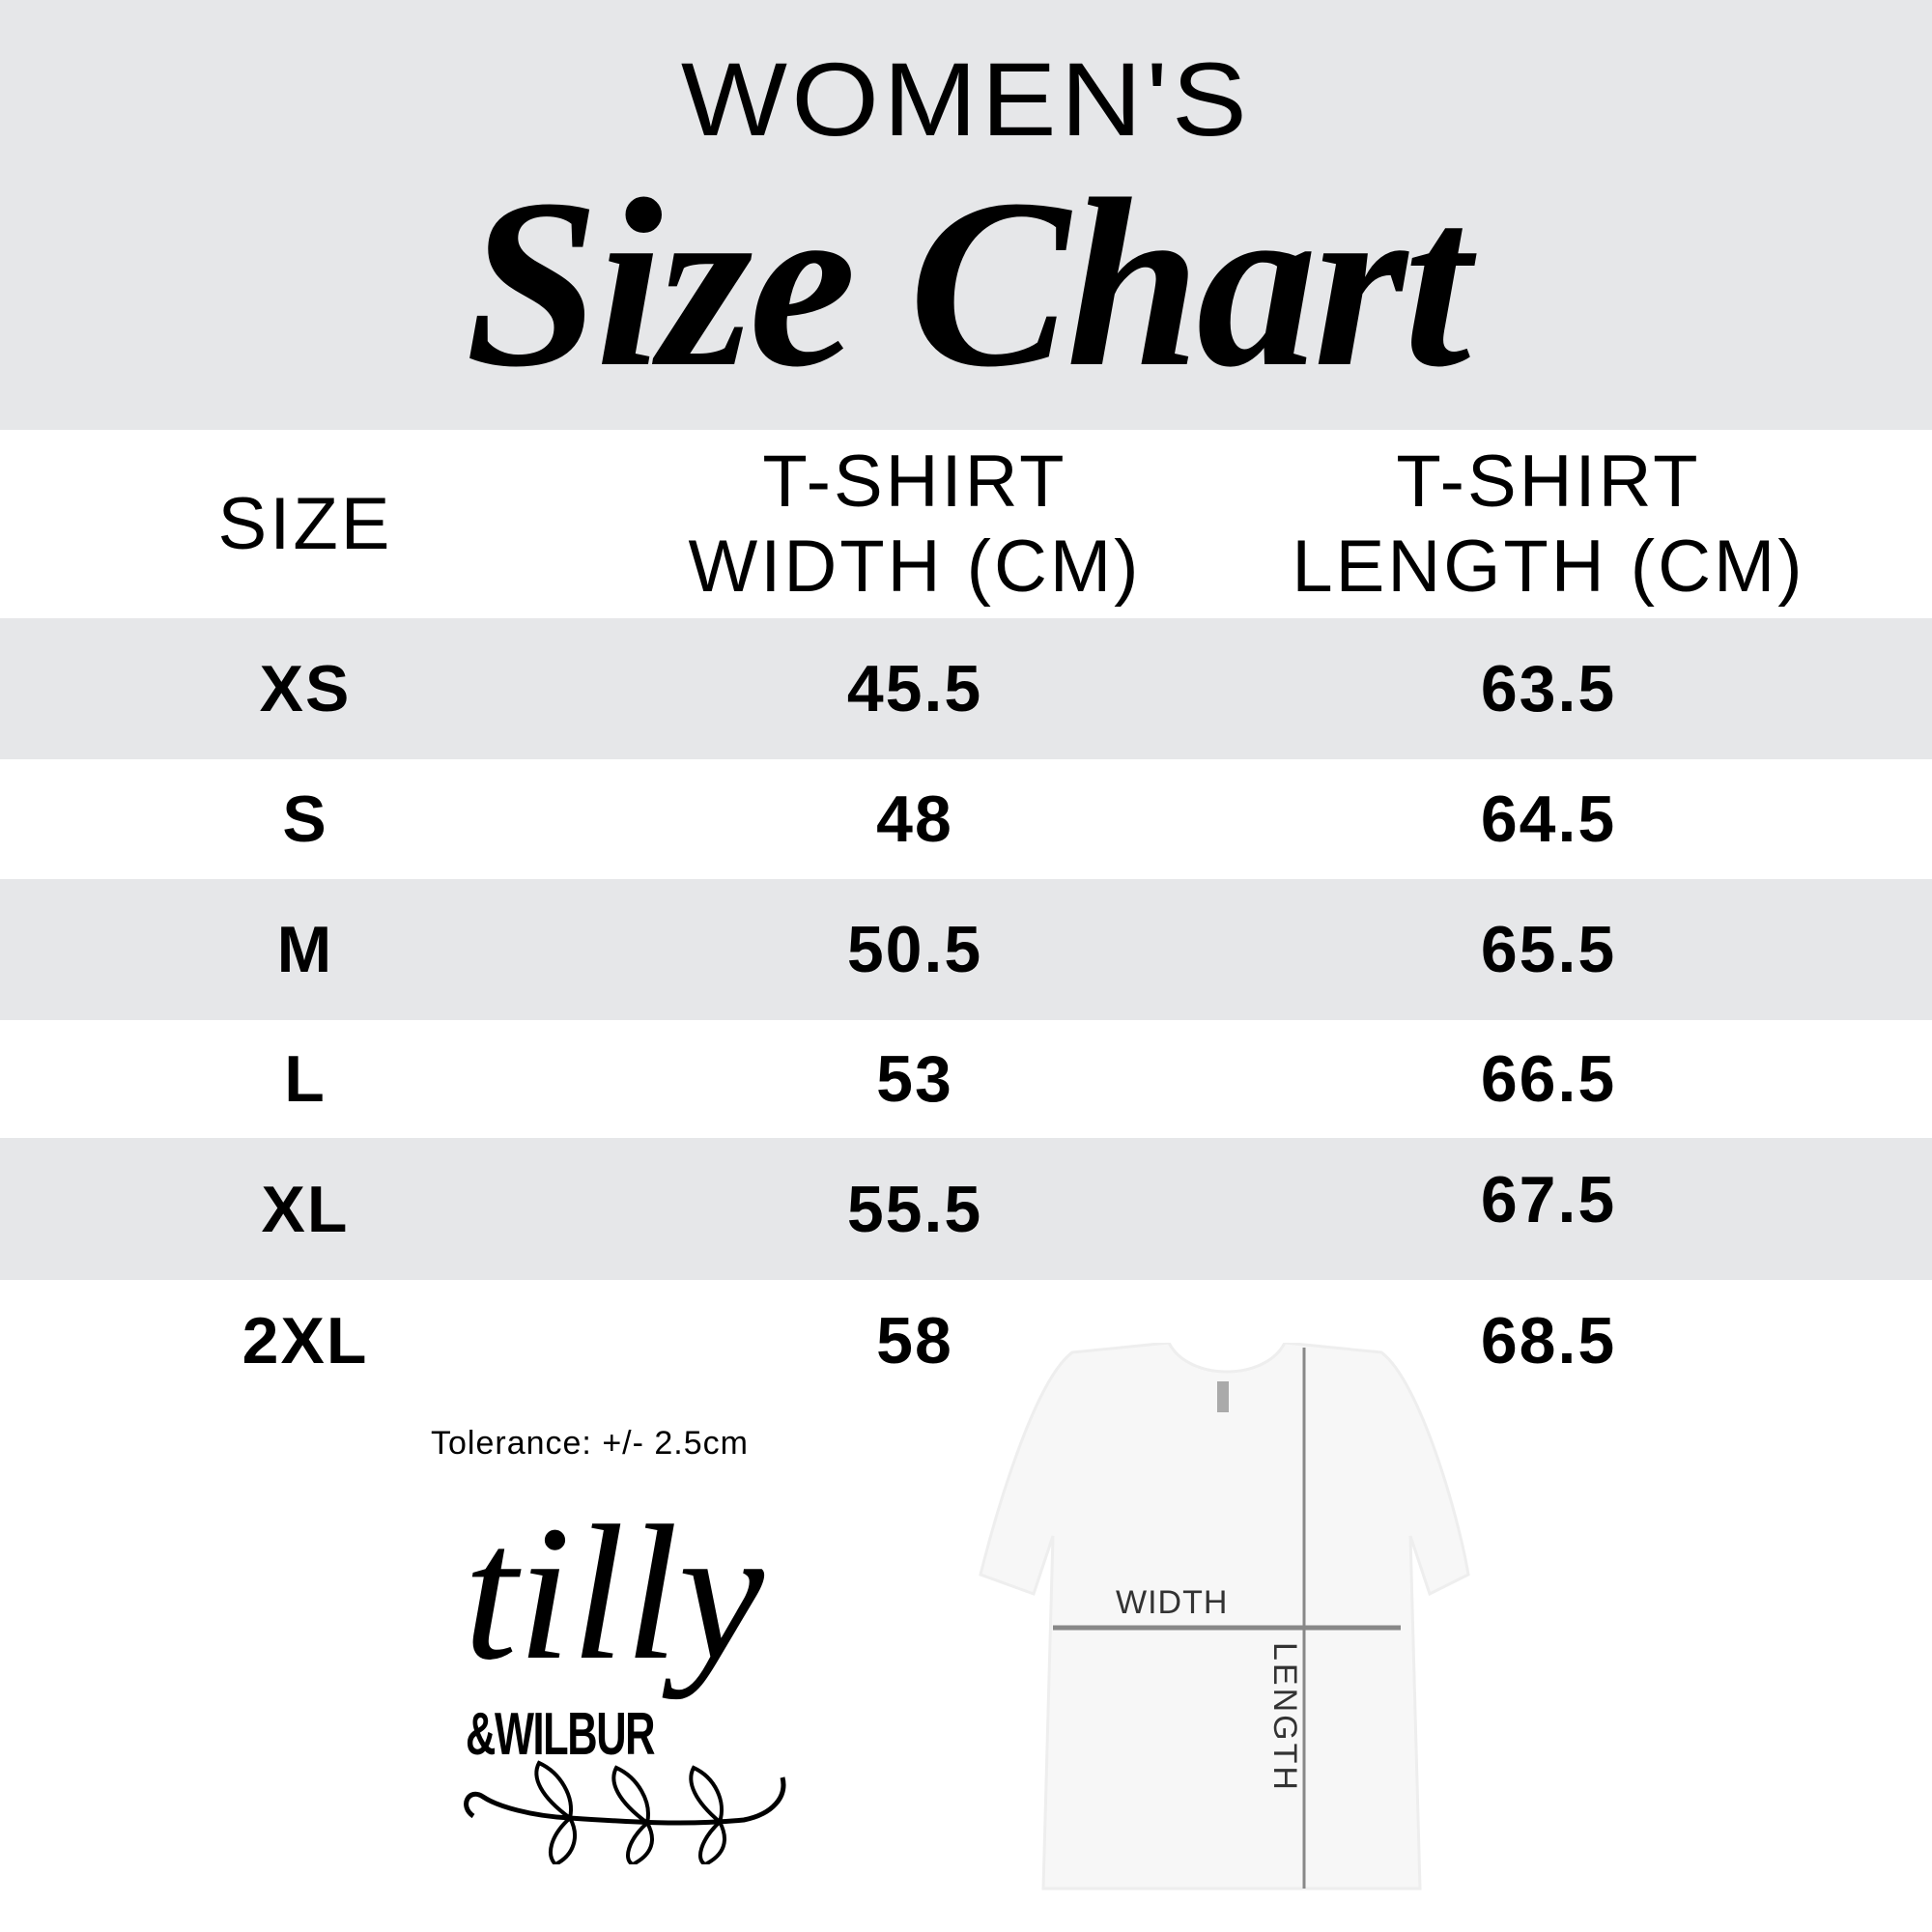  Describe the element at coordinates (614, 1593) in the screenshot. I see `logo-text-tilly: tilly` at that location.